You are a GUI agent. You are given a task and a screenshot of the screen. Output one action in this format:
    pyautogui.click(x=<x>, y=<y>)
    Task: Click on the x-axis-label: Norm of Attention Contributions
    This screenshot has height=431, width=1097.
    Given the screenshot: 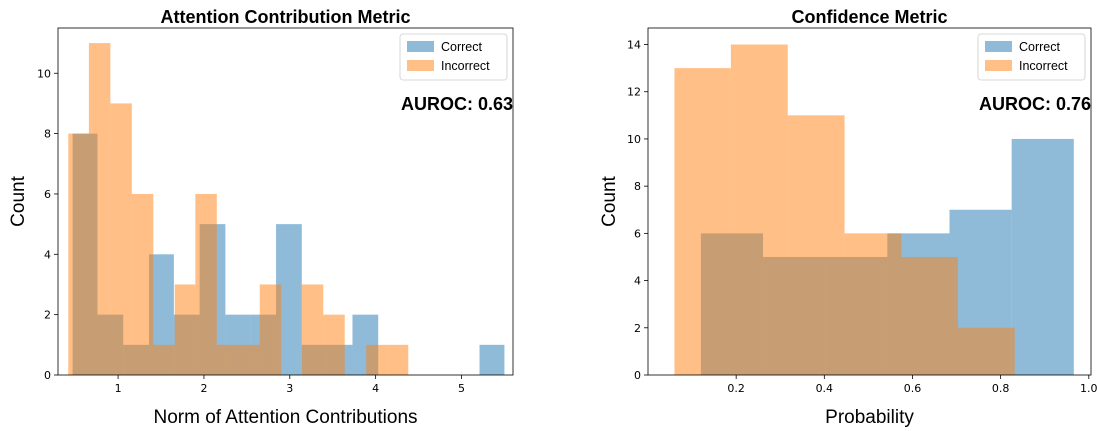 What is the action you would take?
    pyautogui.click(x=285, y=417)
    